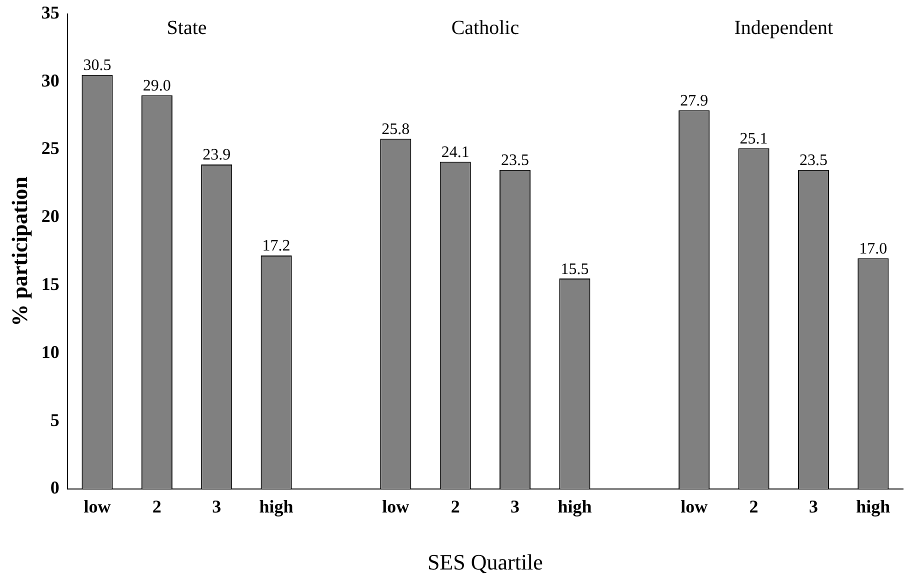 The image size is (911, 585). What do you see at coordinates (186, 27) in the screenshot?
I see `annotation: State` at bounding box center [186, 27].